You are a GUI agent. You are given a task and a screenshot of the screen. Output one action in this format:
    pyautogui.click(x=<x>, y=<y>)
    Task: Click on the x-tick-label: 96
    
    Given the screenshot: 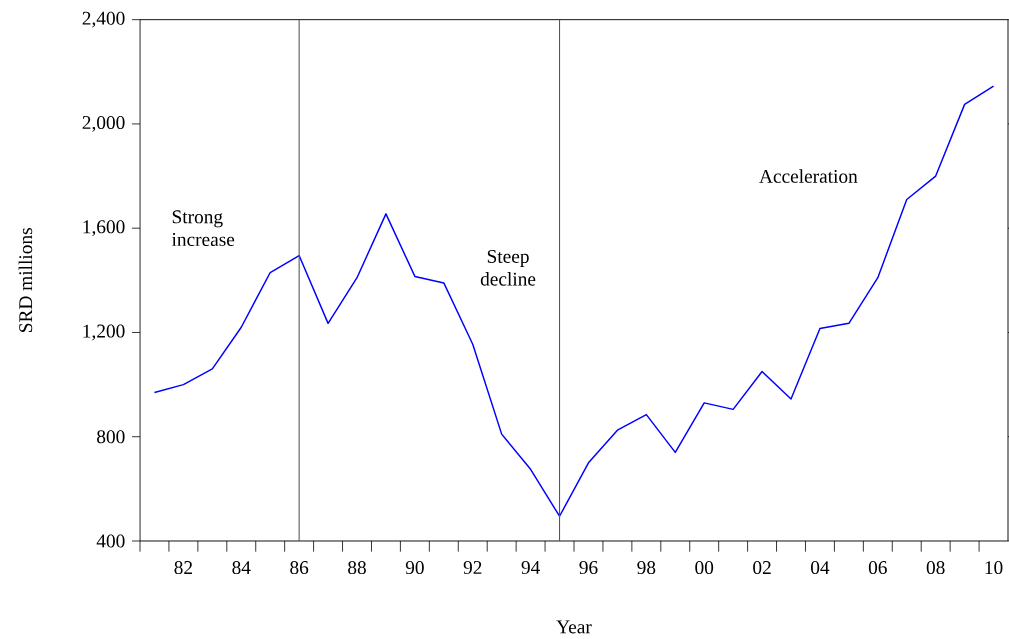 What is the action you would take?
    pyautogui.click(x=588, y=568)
    